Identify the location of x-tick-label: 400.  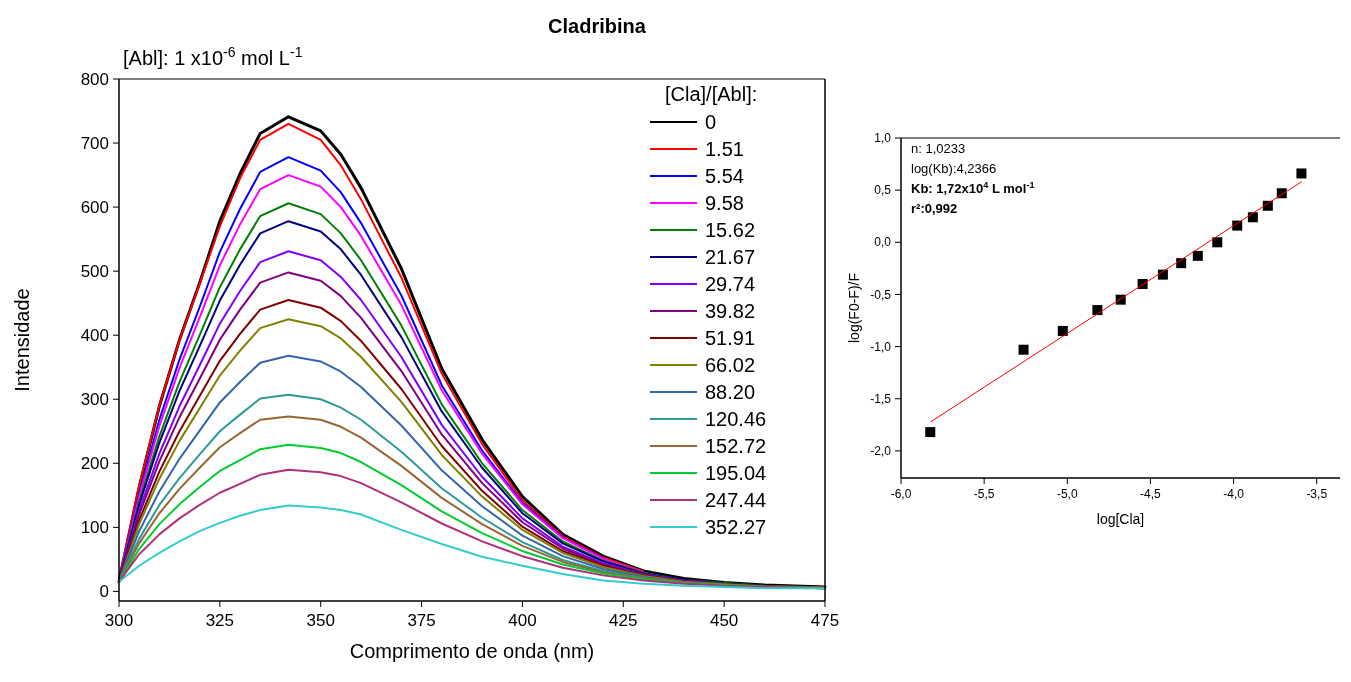
(522, 620).